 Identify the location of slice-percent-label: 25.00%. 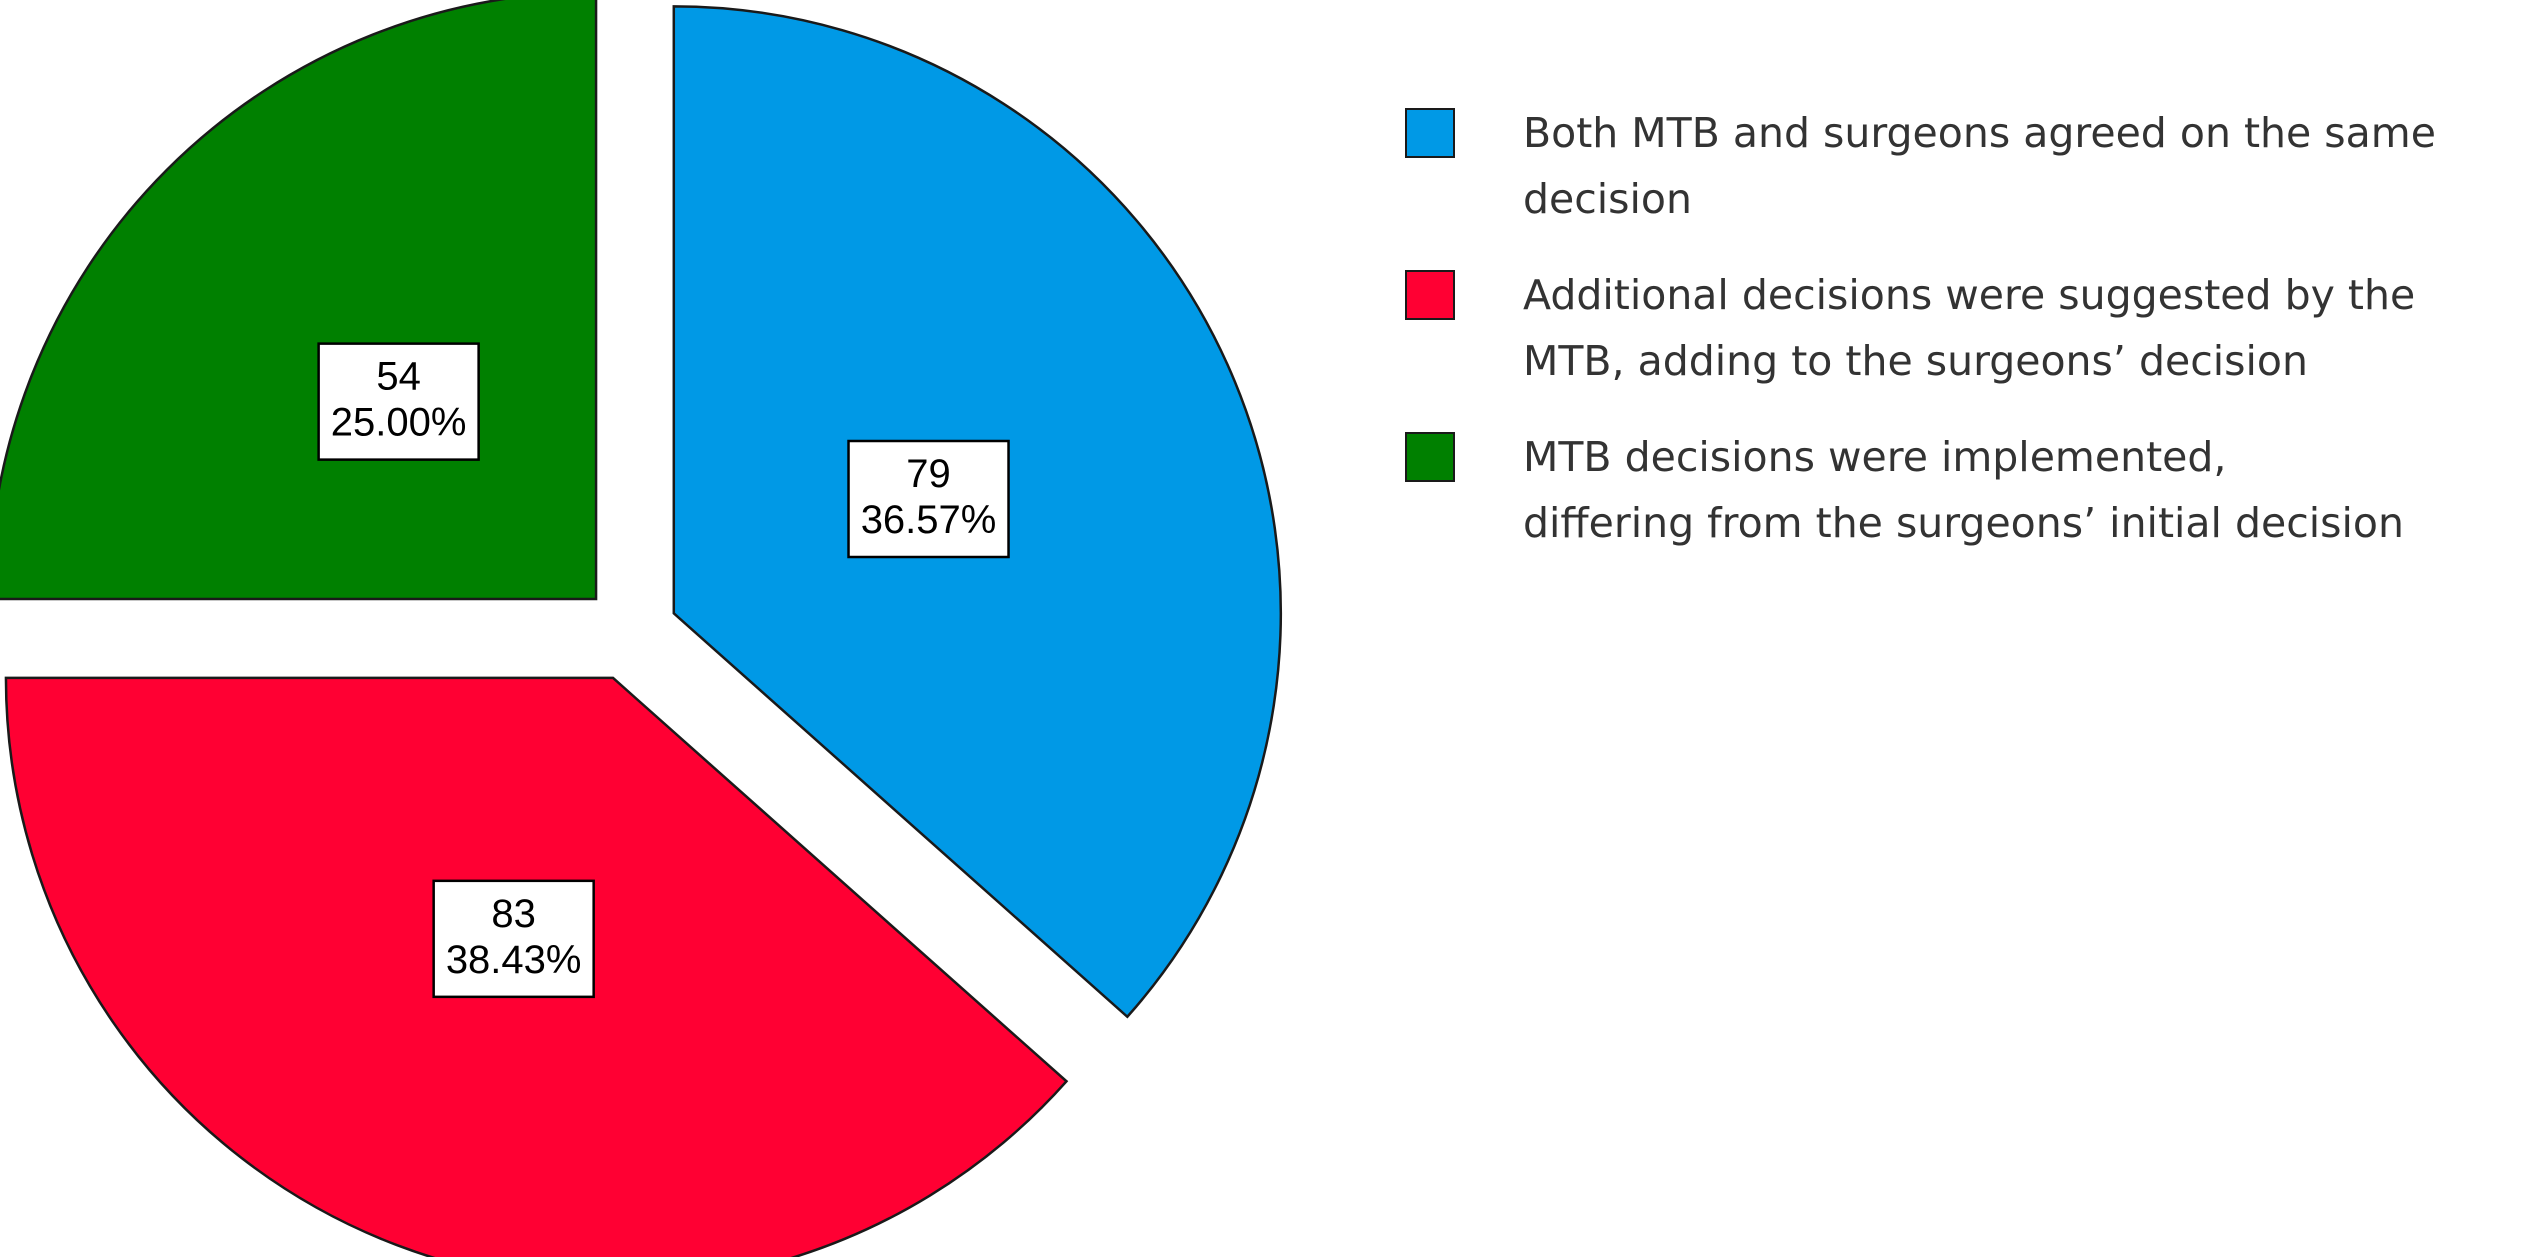
(399, 423).